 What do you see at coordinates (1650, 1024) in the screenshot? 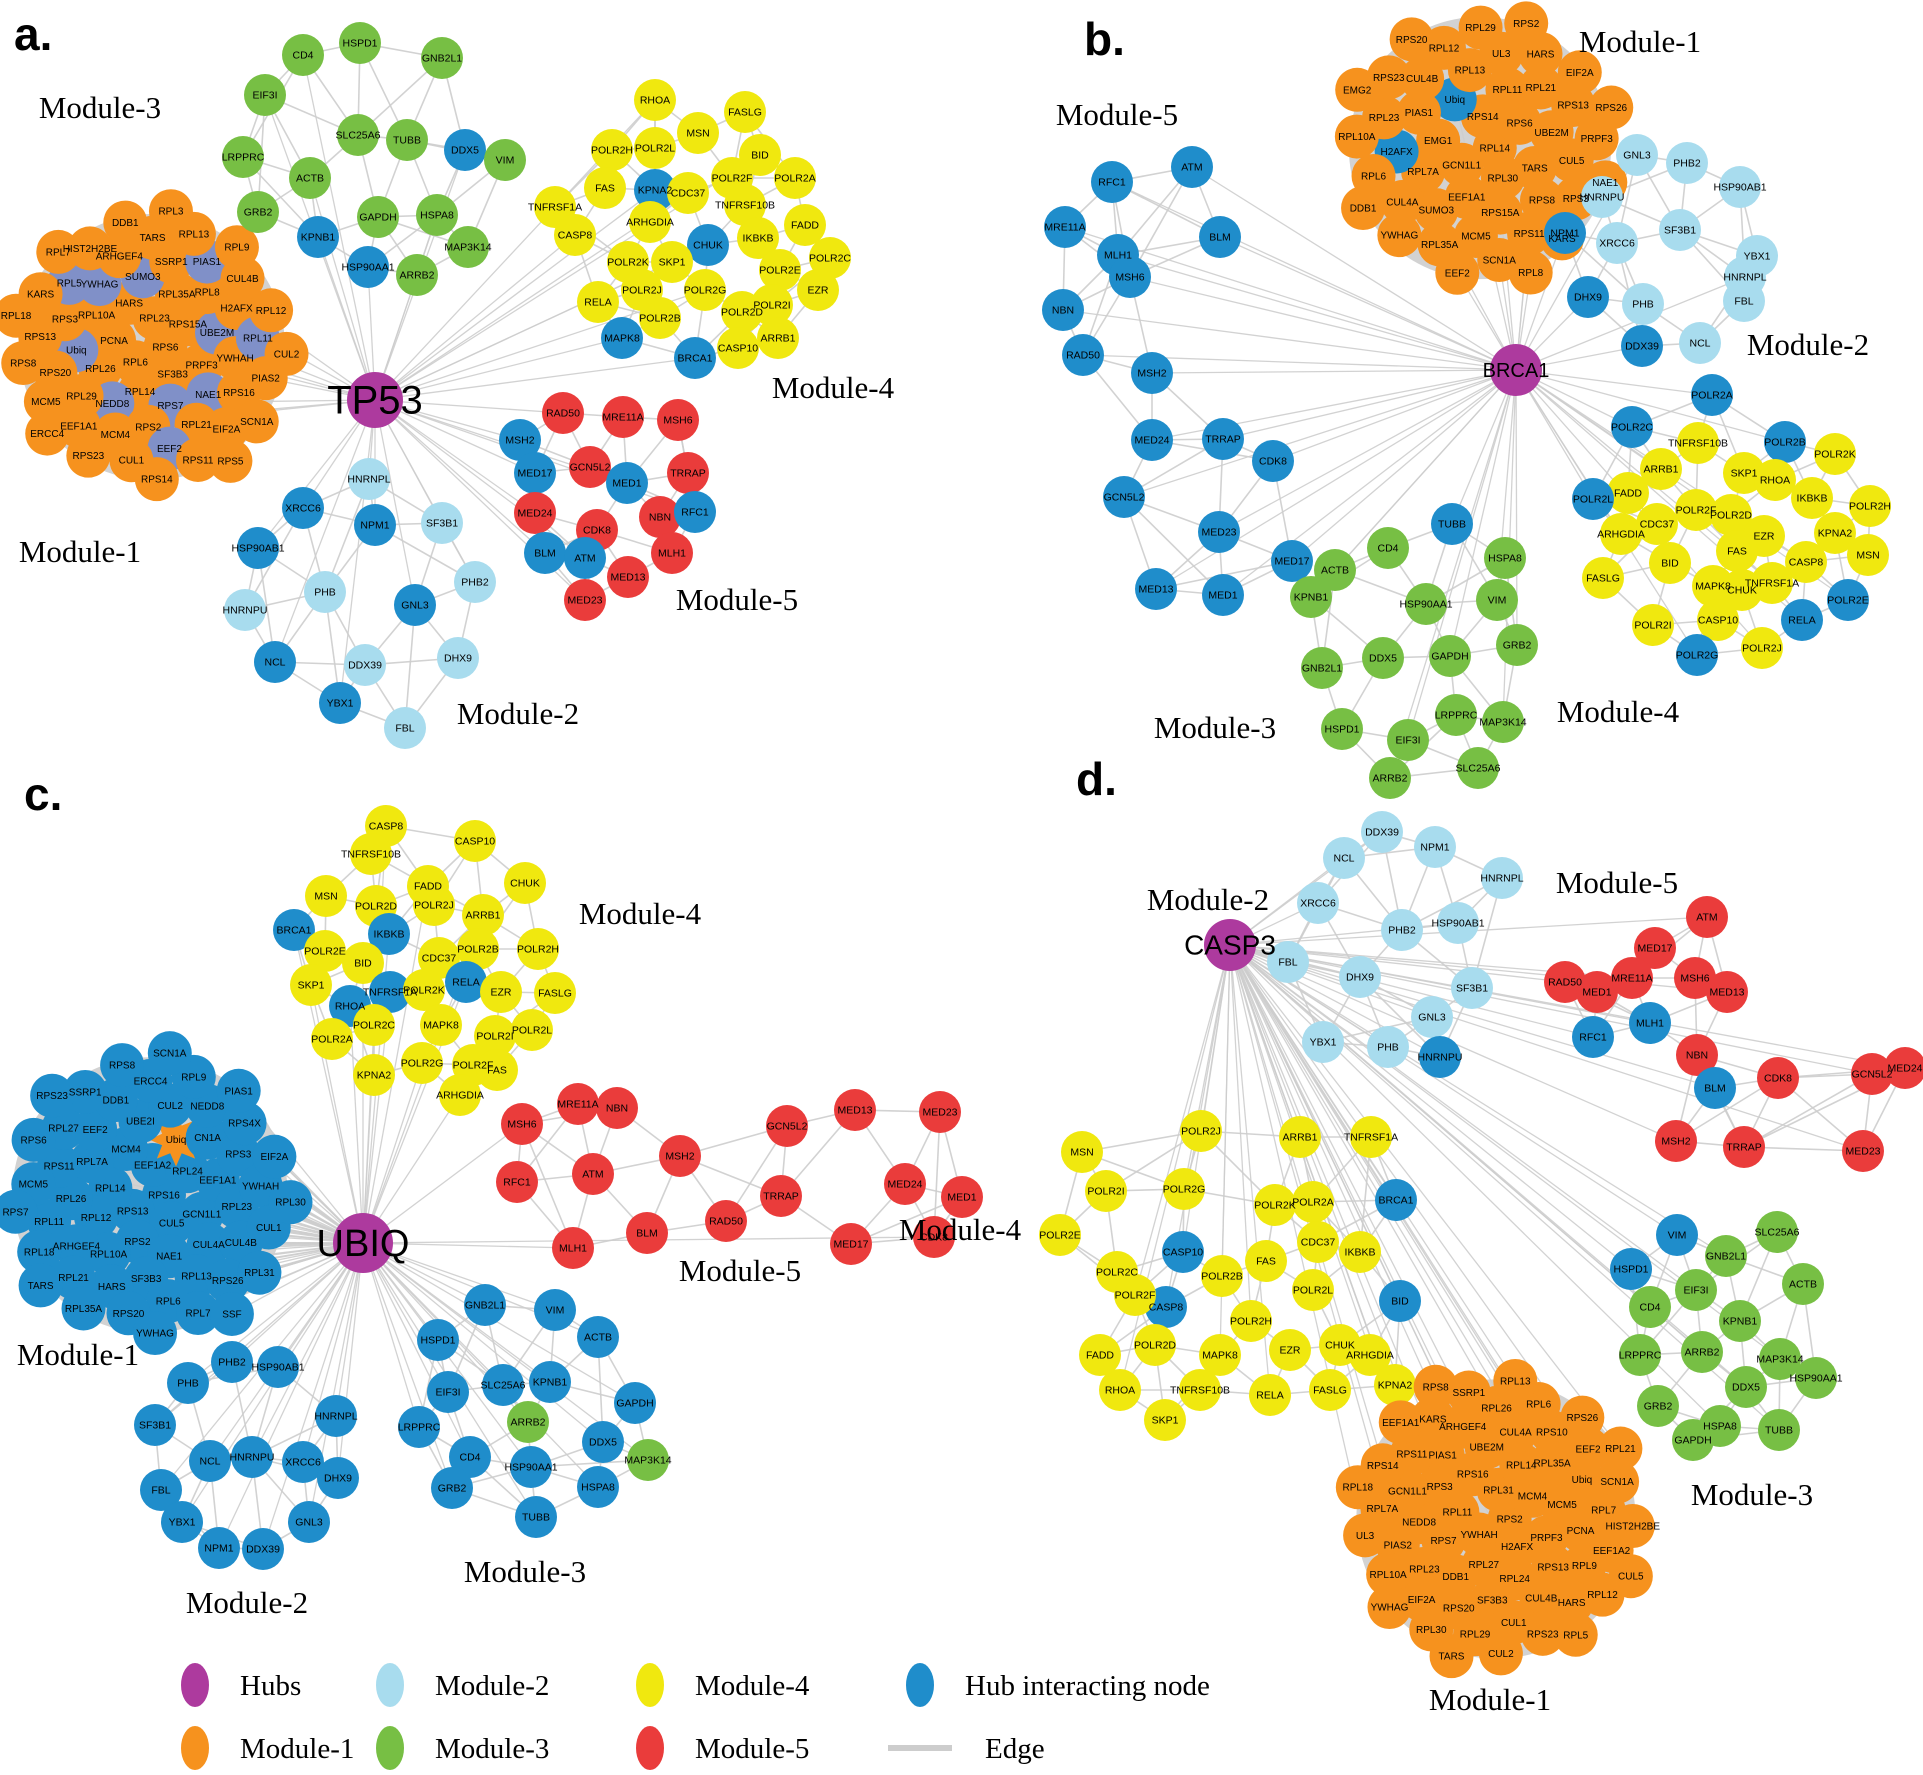
I see `node-label: MLH1` at bounding box center [1650, 1024].